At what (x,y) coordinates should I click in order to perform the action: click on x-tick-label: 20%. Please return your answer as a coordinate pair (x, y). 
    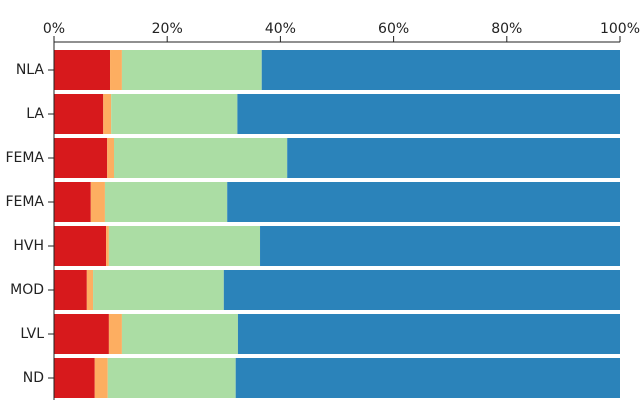
    Looking at the image, I should click on (167, 29).